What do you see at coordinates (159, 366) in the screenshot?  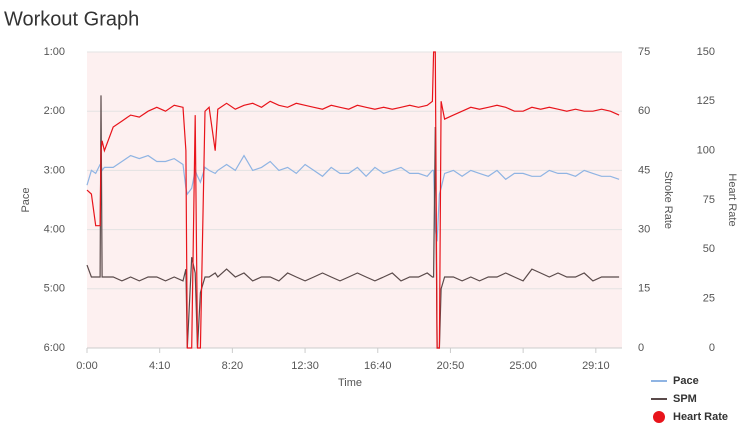 I see `x-tick-label: 4:10` at bounding box center [159, 366].